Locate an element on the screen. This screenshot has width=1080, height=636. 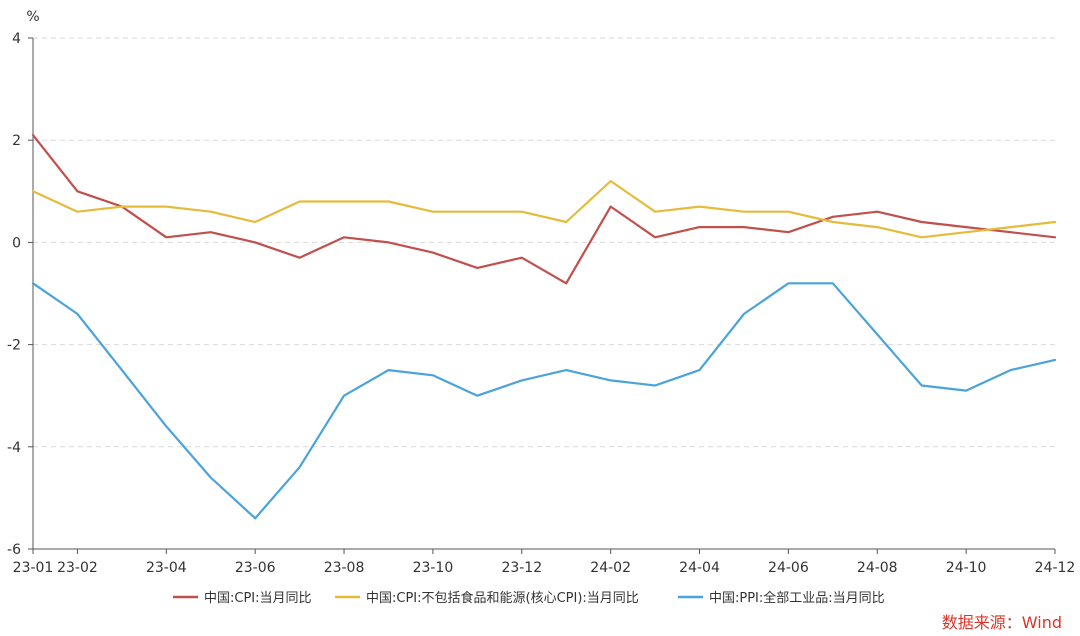
x-tick-label: 23-01 is located at coordinates (33, 568).